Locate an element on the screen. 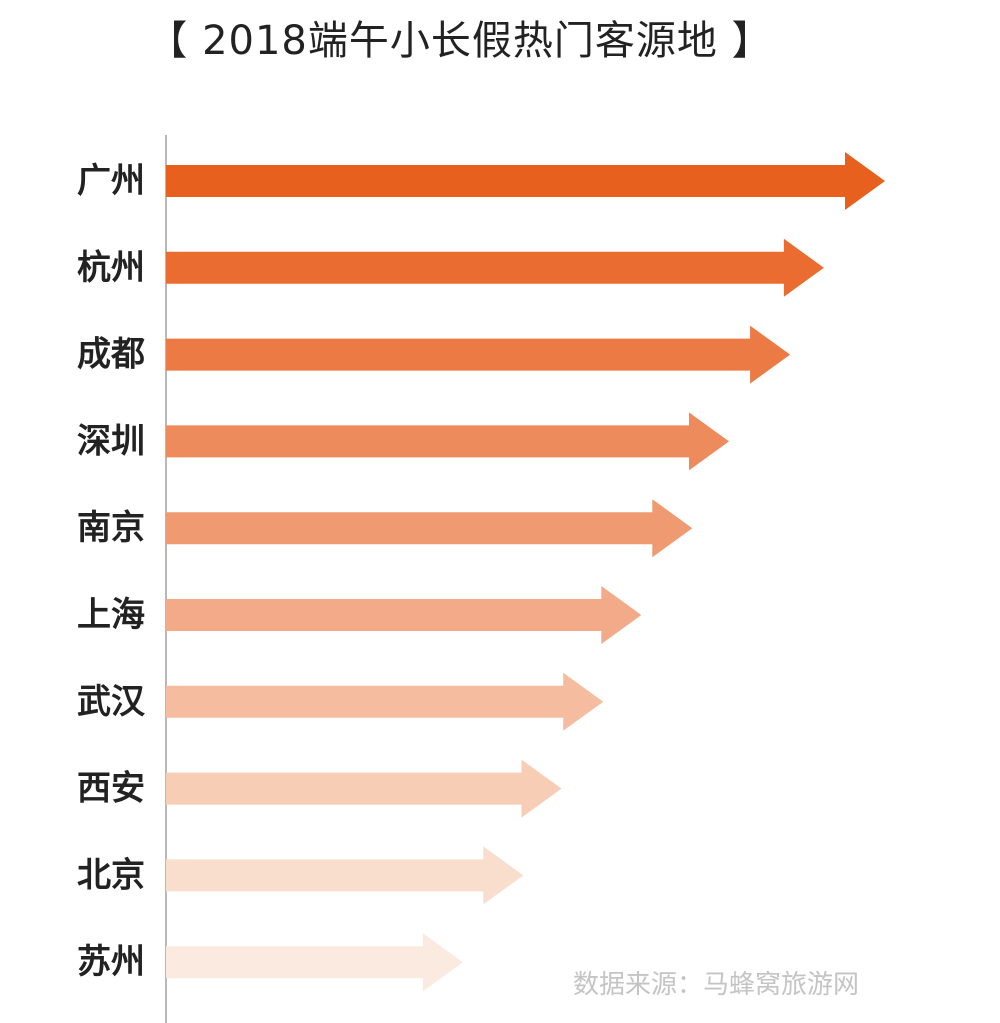  category-label: 武汉 is located at coordinates (111, 702).